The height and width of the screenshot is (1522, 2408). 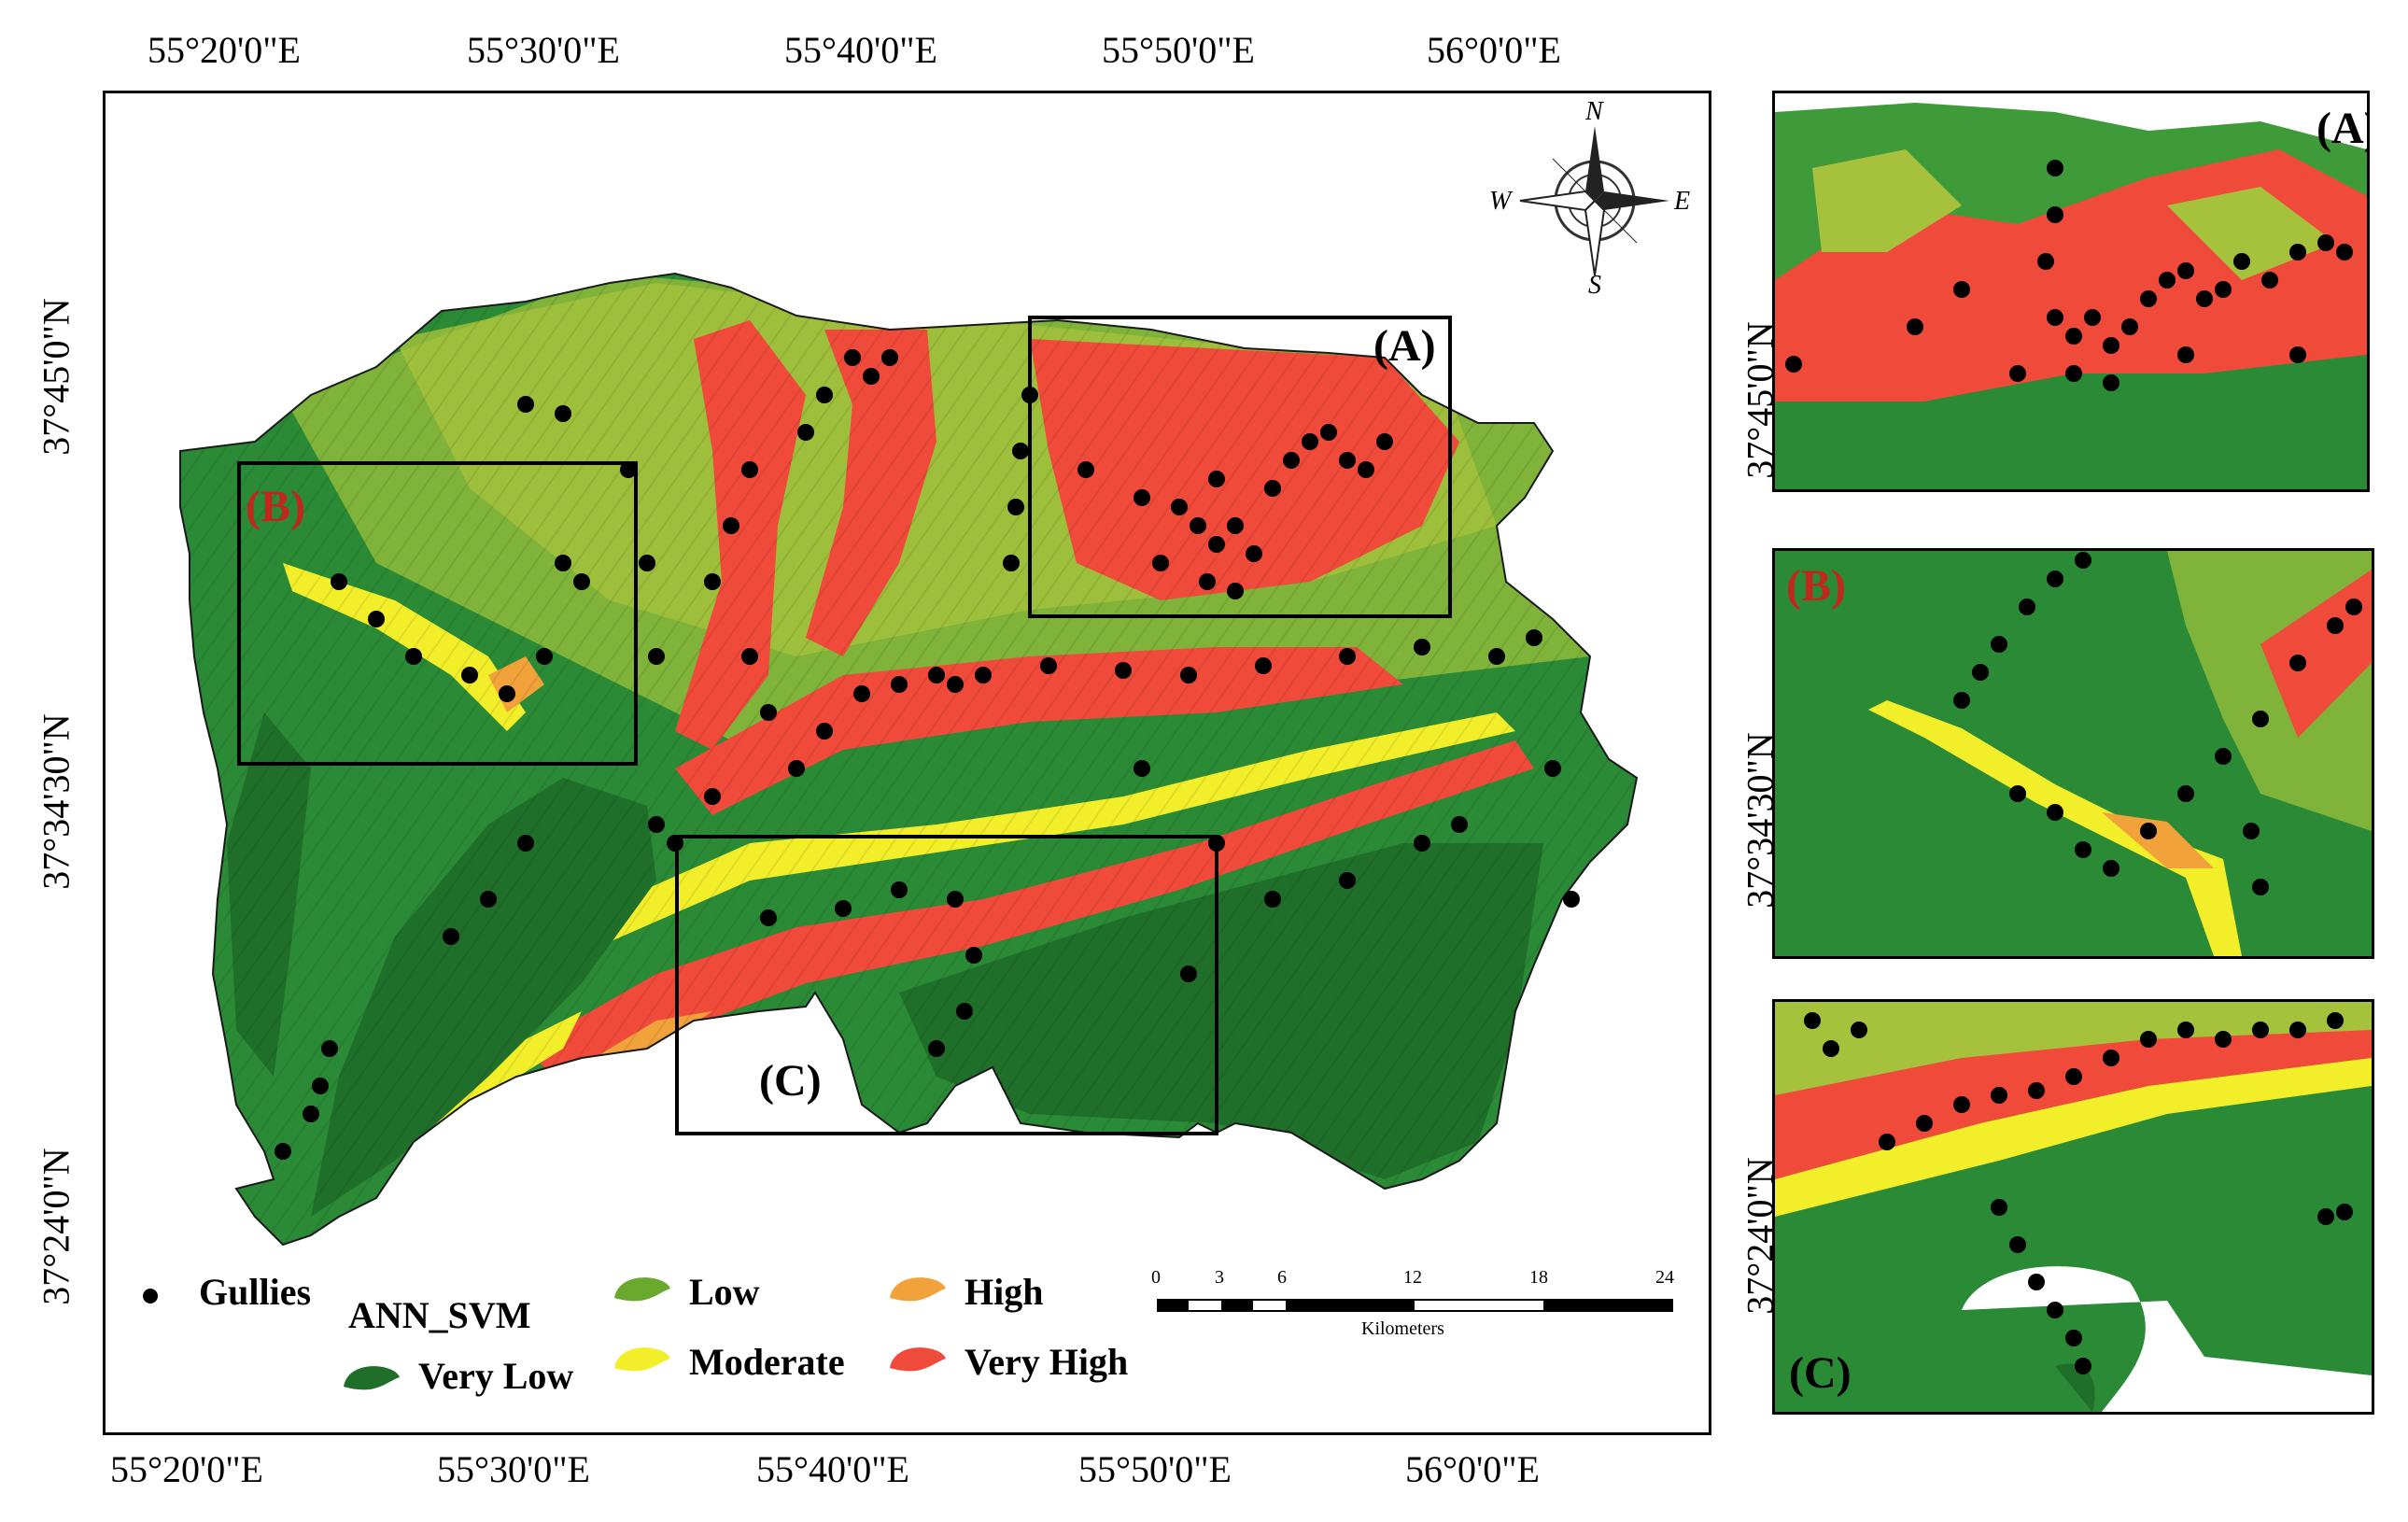 What do you see at coordinates (724, 1292) in the screenshot?
I see `legend-low-label: Low` at bounding box center [724, 1292].